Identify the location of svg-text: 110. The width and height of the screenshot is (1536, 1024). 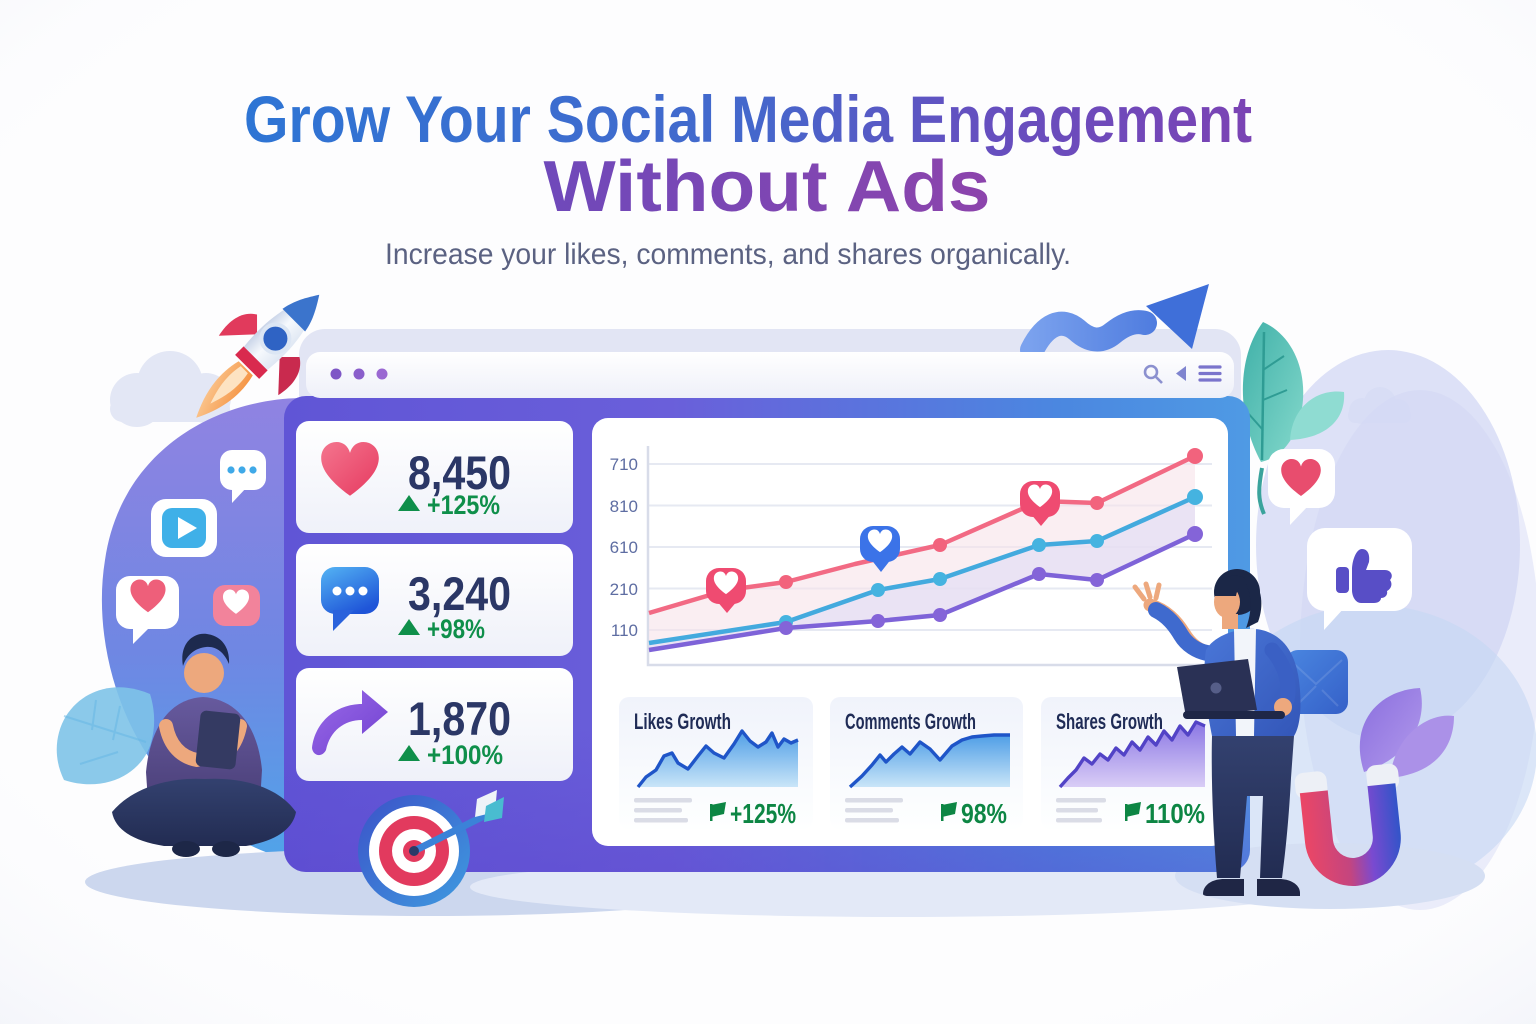
(624, 630).